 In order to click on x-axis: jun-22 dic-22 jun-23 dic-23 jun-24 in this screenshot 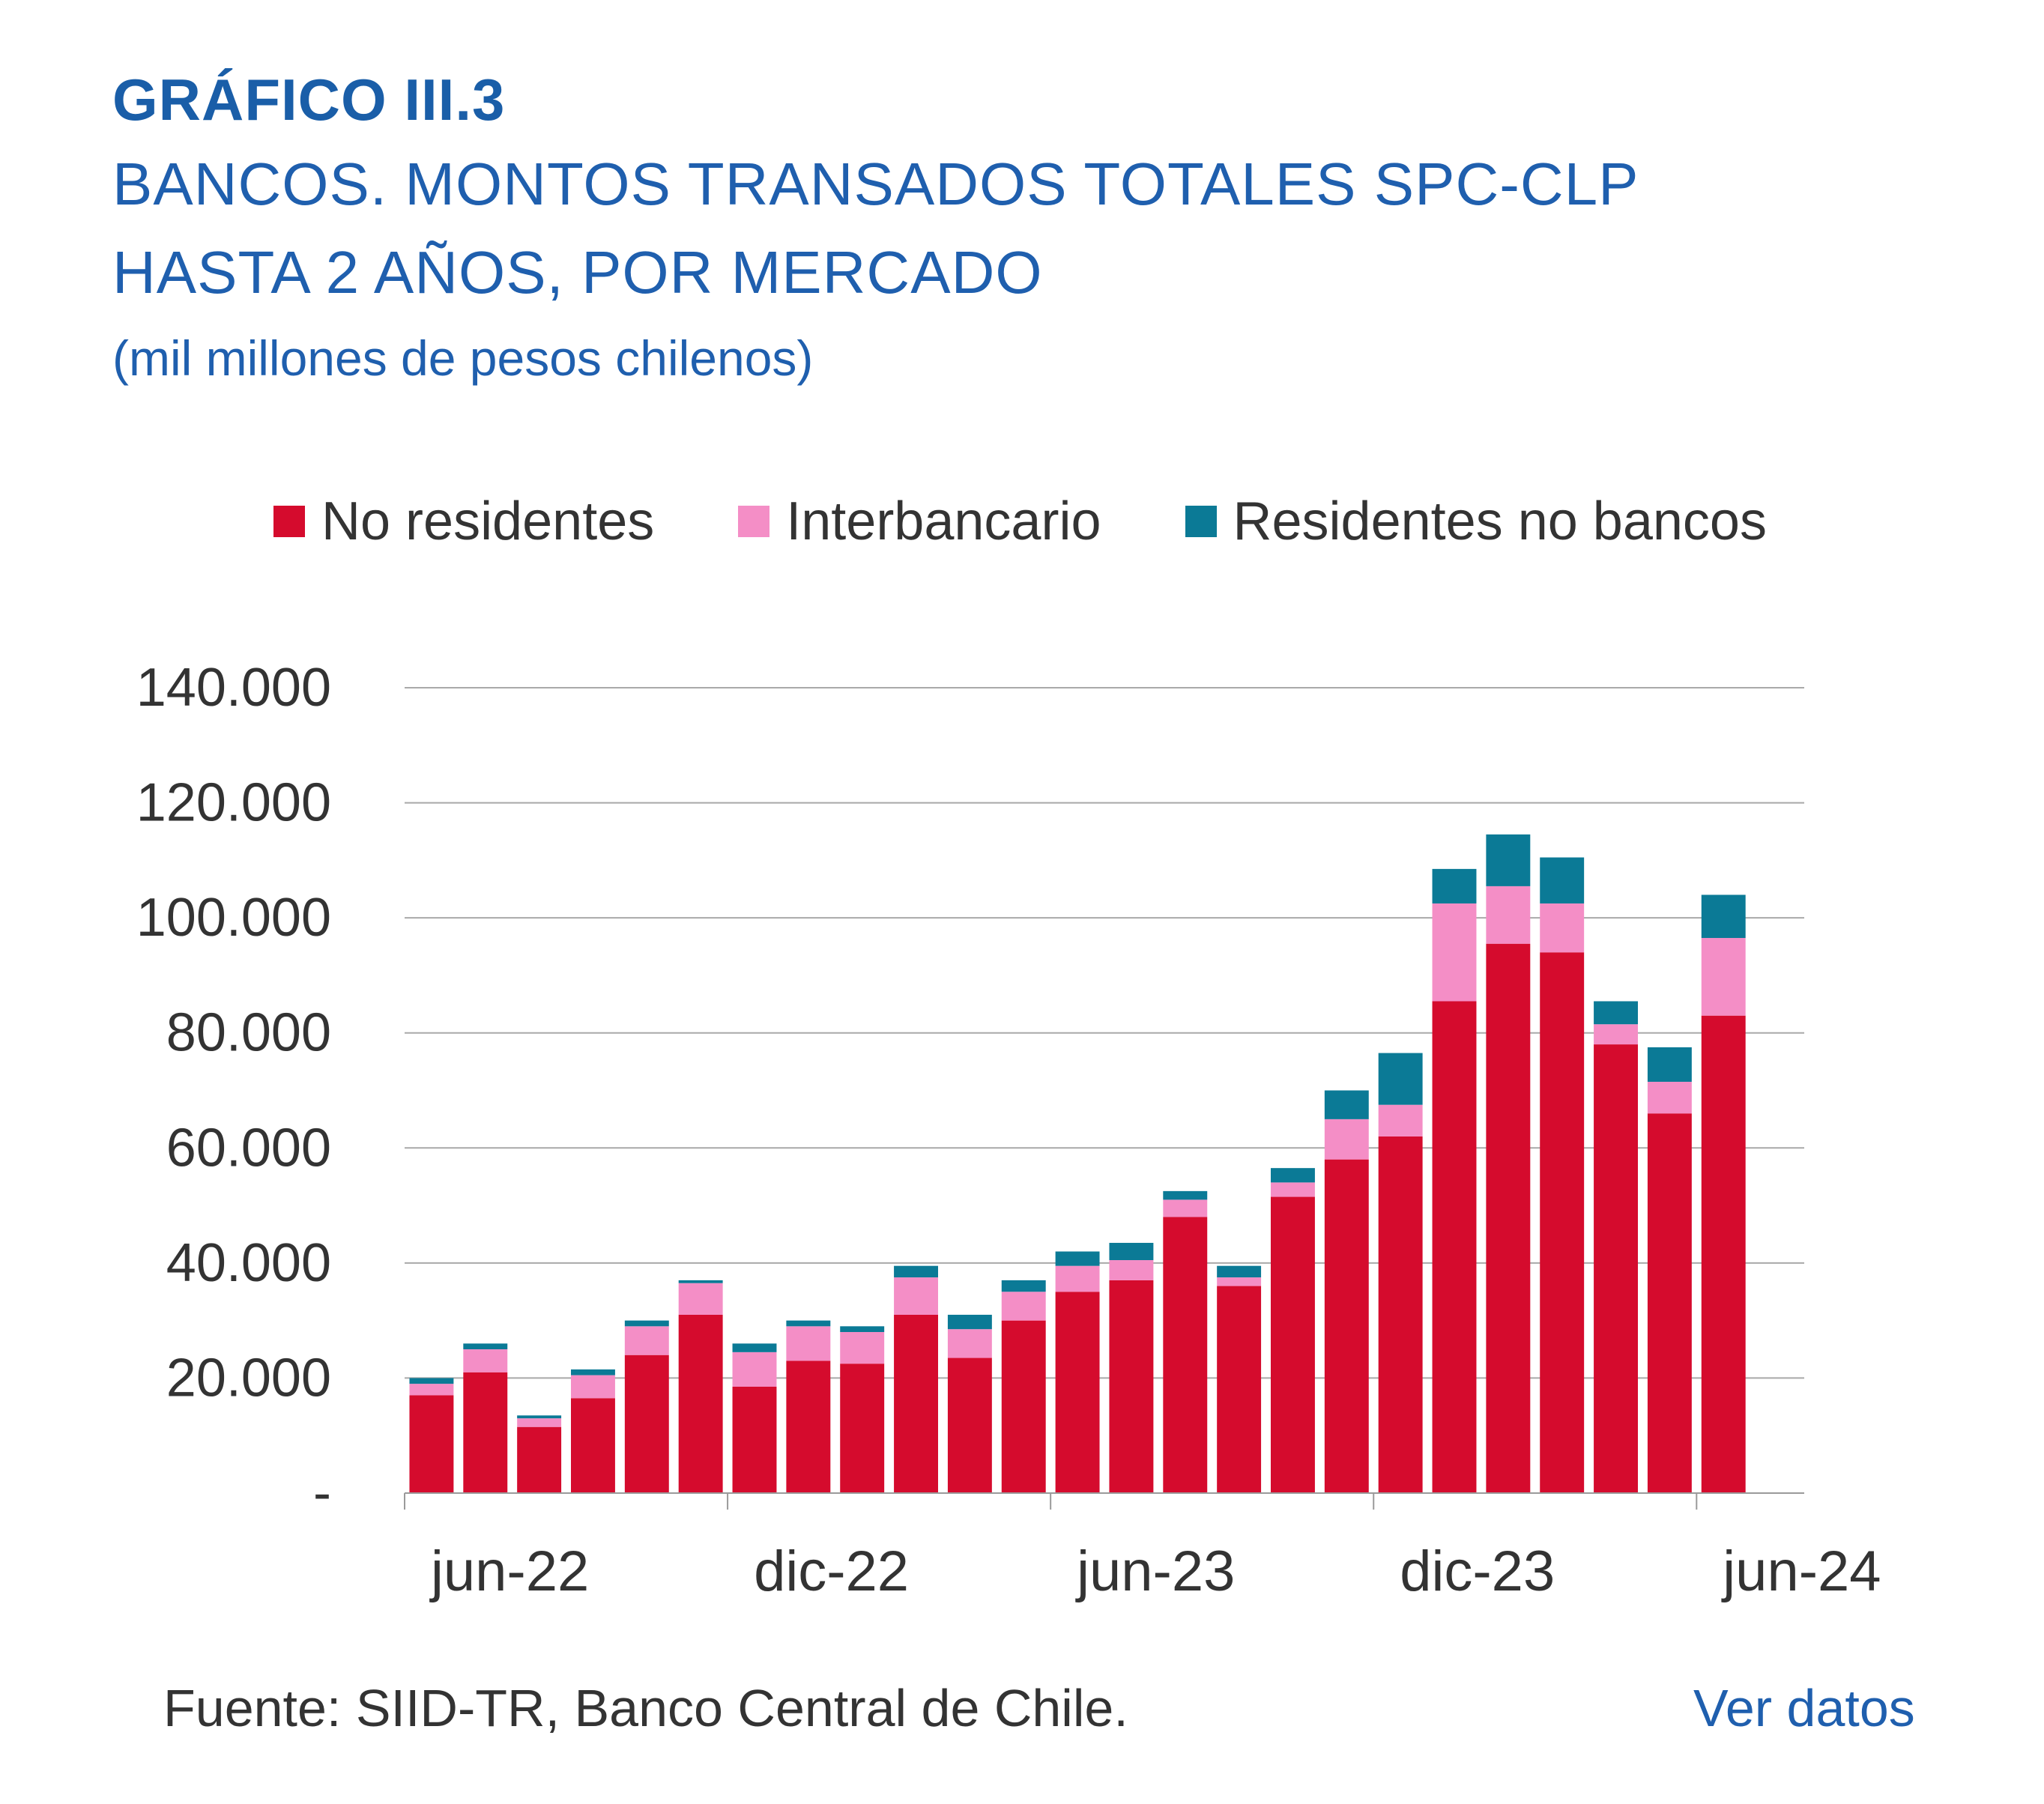, I will do `click(1142, 1547)`.